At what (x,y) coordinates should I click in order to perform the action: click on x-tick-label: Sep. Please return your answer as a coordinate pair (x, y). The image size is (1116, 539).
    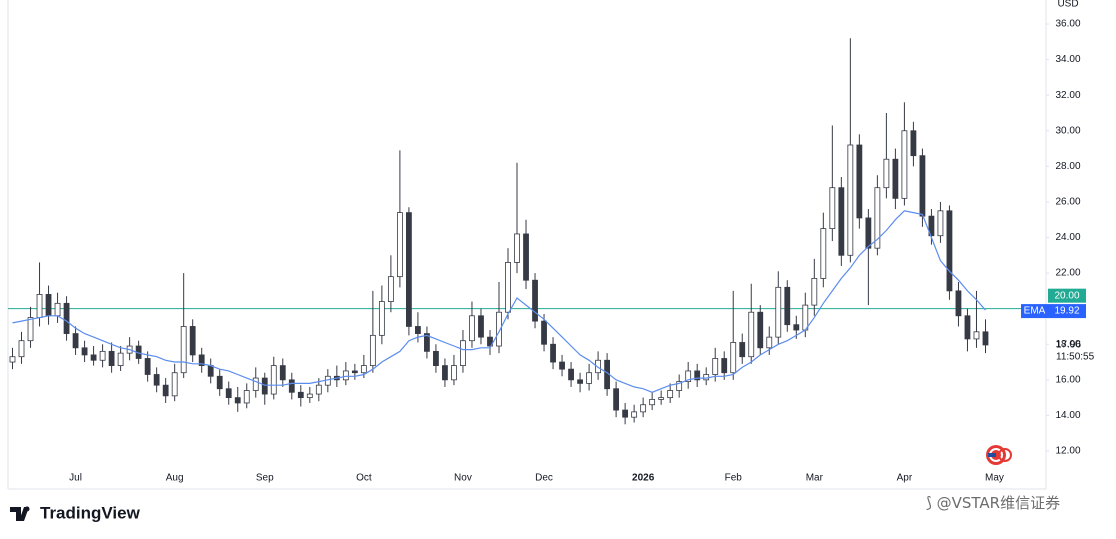
    Looking at the image, I should click on (265, 478).